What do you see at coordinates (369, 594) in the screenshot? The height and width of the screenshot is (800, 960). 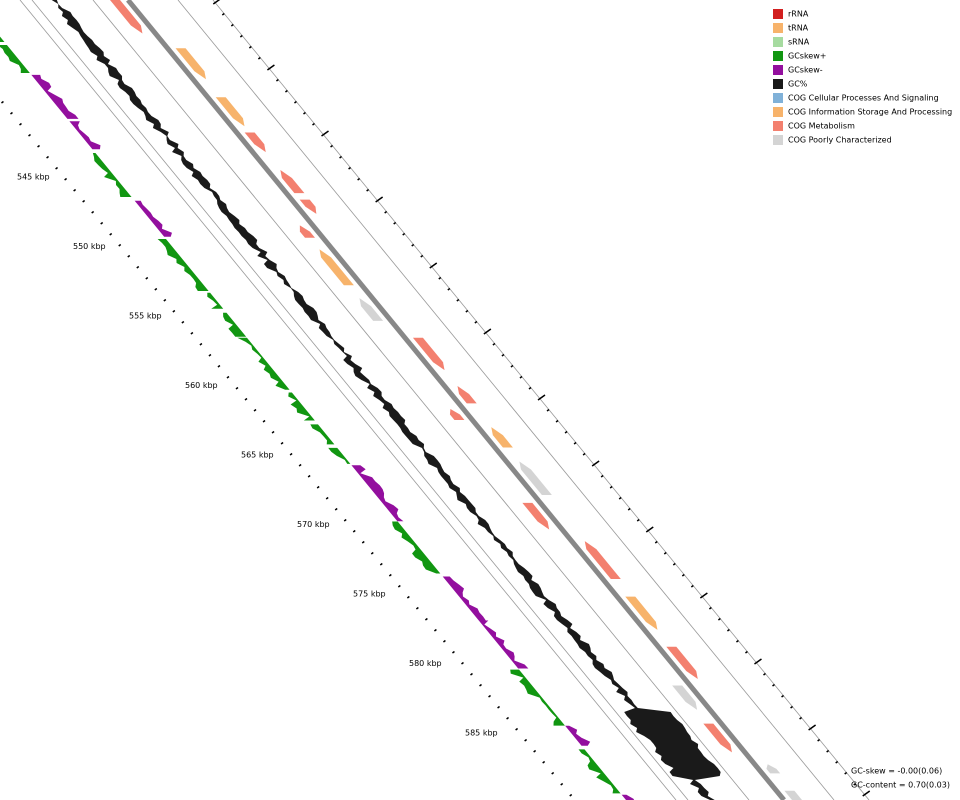 I see `scale-label: 575 kbp` at bounding box center [369, 594].